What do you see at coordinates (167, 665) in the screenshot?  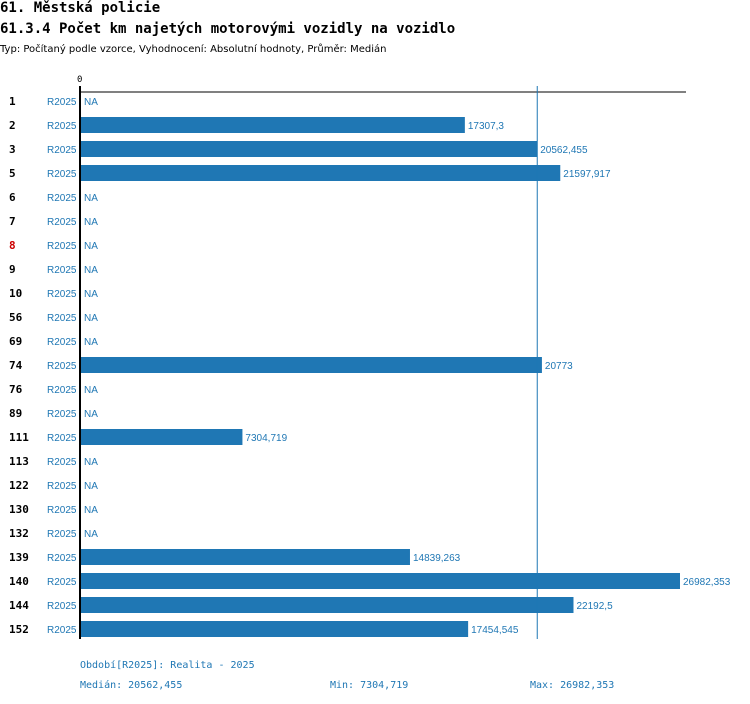 I see `period-note: Období[R2025]: Realita - 2025` at bounding box center [167, 665].